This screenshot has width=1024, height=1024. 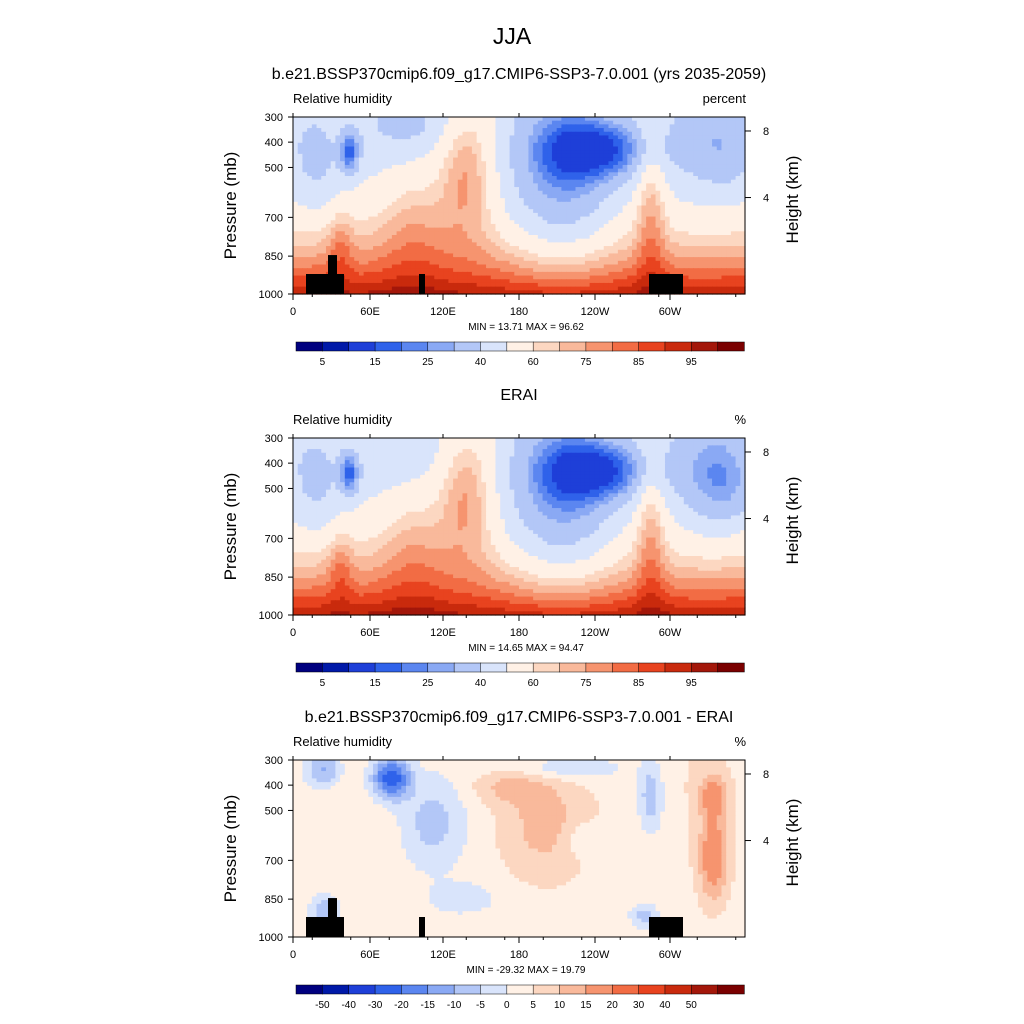 I want to click on colorbar-swatch, so click(x=309, y=346).